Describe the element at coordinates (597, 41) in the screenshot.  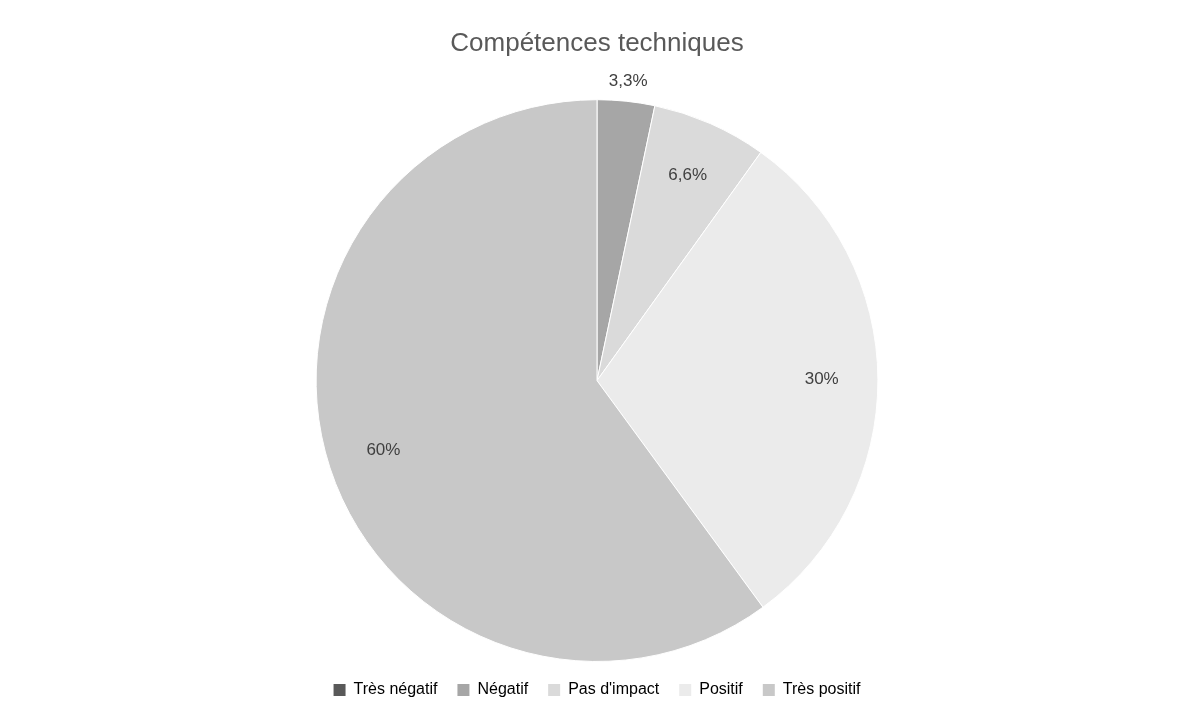
I see `chart-title: Compétences techniques` at that location.